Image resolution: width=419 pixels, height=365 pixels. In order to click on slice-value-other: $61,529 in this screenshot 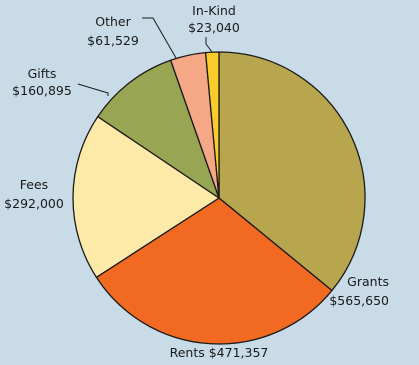, I will do `click(113, 40)`.